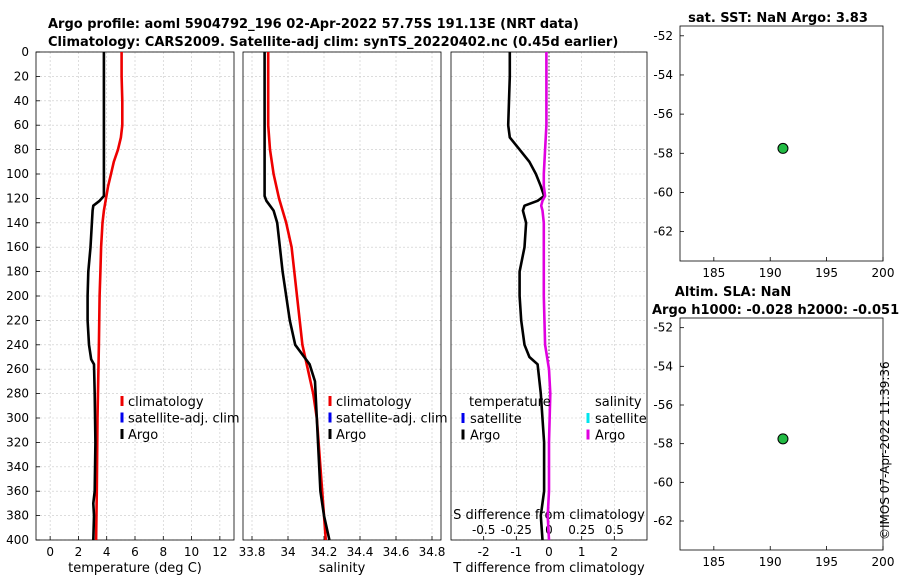 The width and height of the screenshot is (900, 580). Describe the element at coordinates (219, 552) in the screenshot. I see `temperature-x-tick-label: 12` at that location.